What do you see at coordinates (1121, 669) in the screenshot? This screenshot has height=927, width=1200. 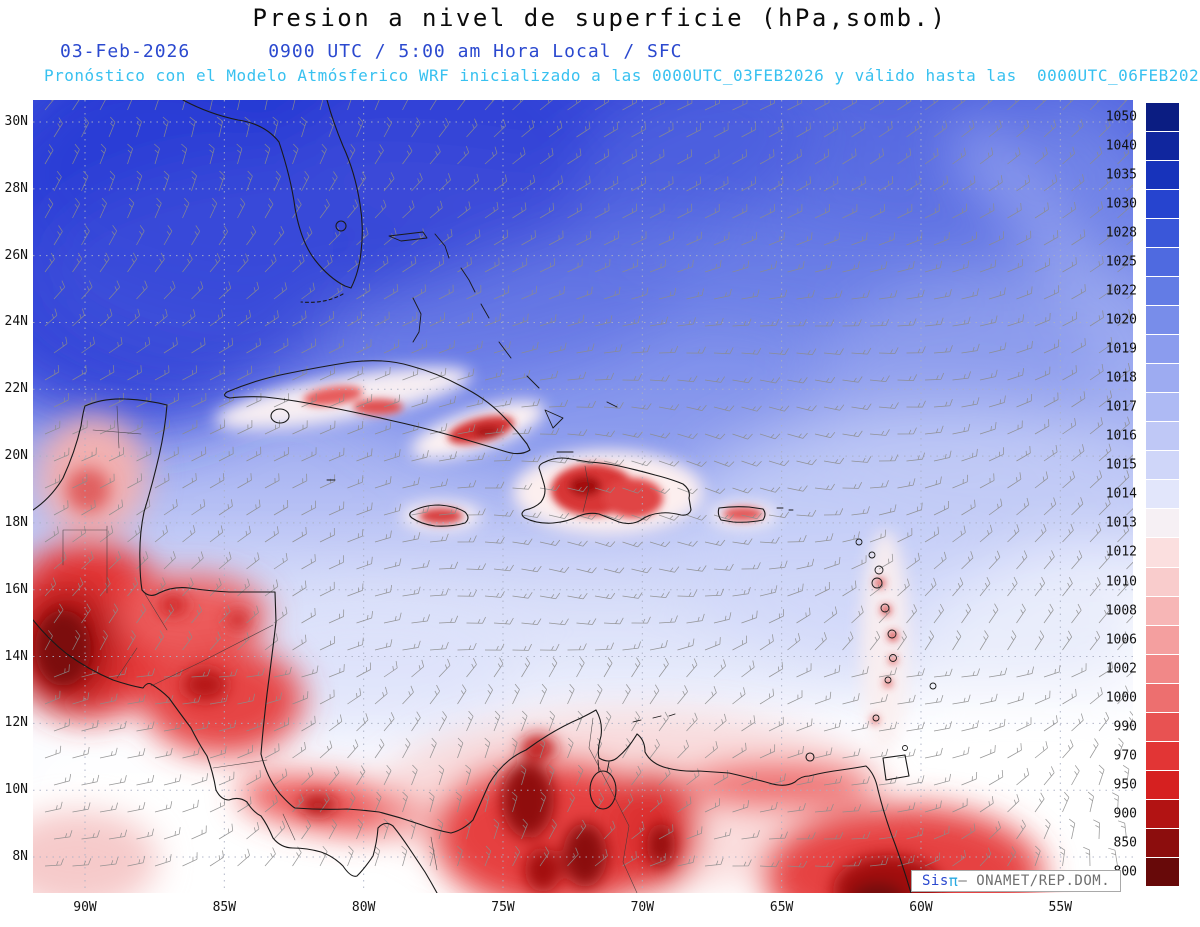 I see `colorbar-label: 1002` at bounding box center [1121, 669].